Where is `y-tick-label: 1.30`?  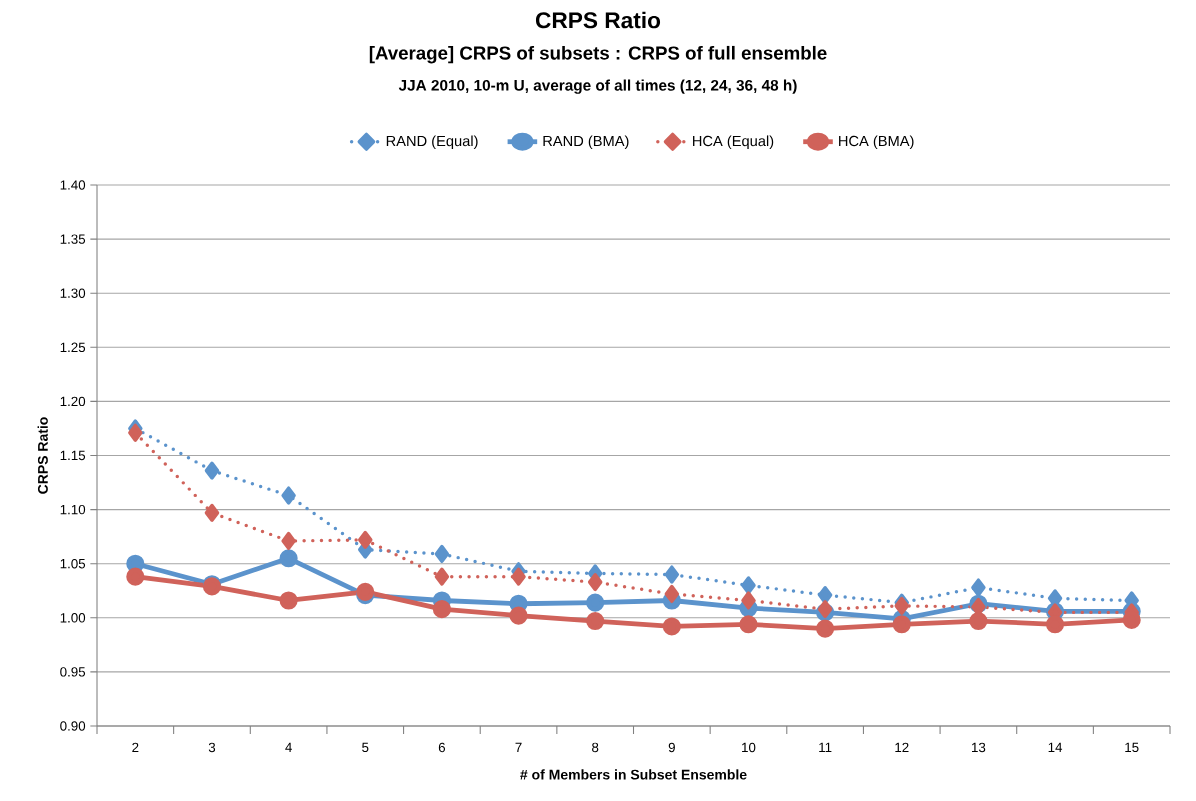 y-tick-label: 1.30 is located at coordinates (73, 293).